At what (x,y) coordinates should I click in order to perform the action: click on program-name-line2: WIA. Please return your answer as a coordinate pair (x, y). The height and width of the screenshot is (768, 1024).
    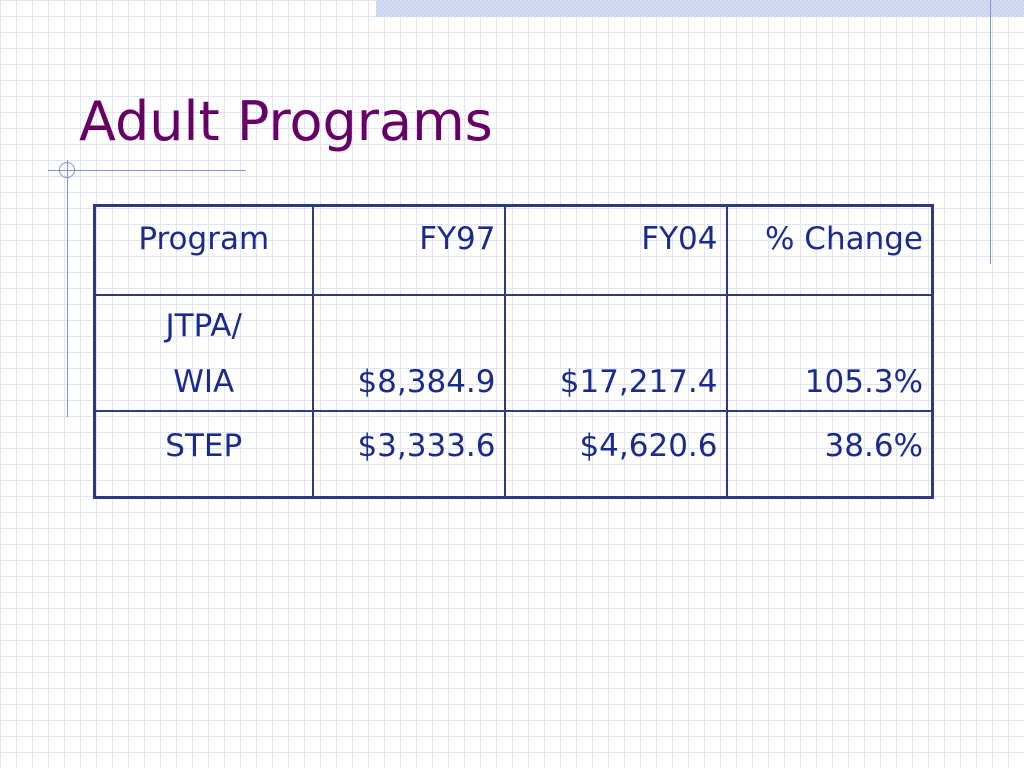
    Looking at the image, I should click on (204, 382).